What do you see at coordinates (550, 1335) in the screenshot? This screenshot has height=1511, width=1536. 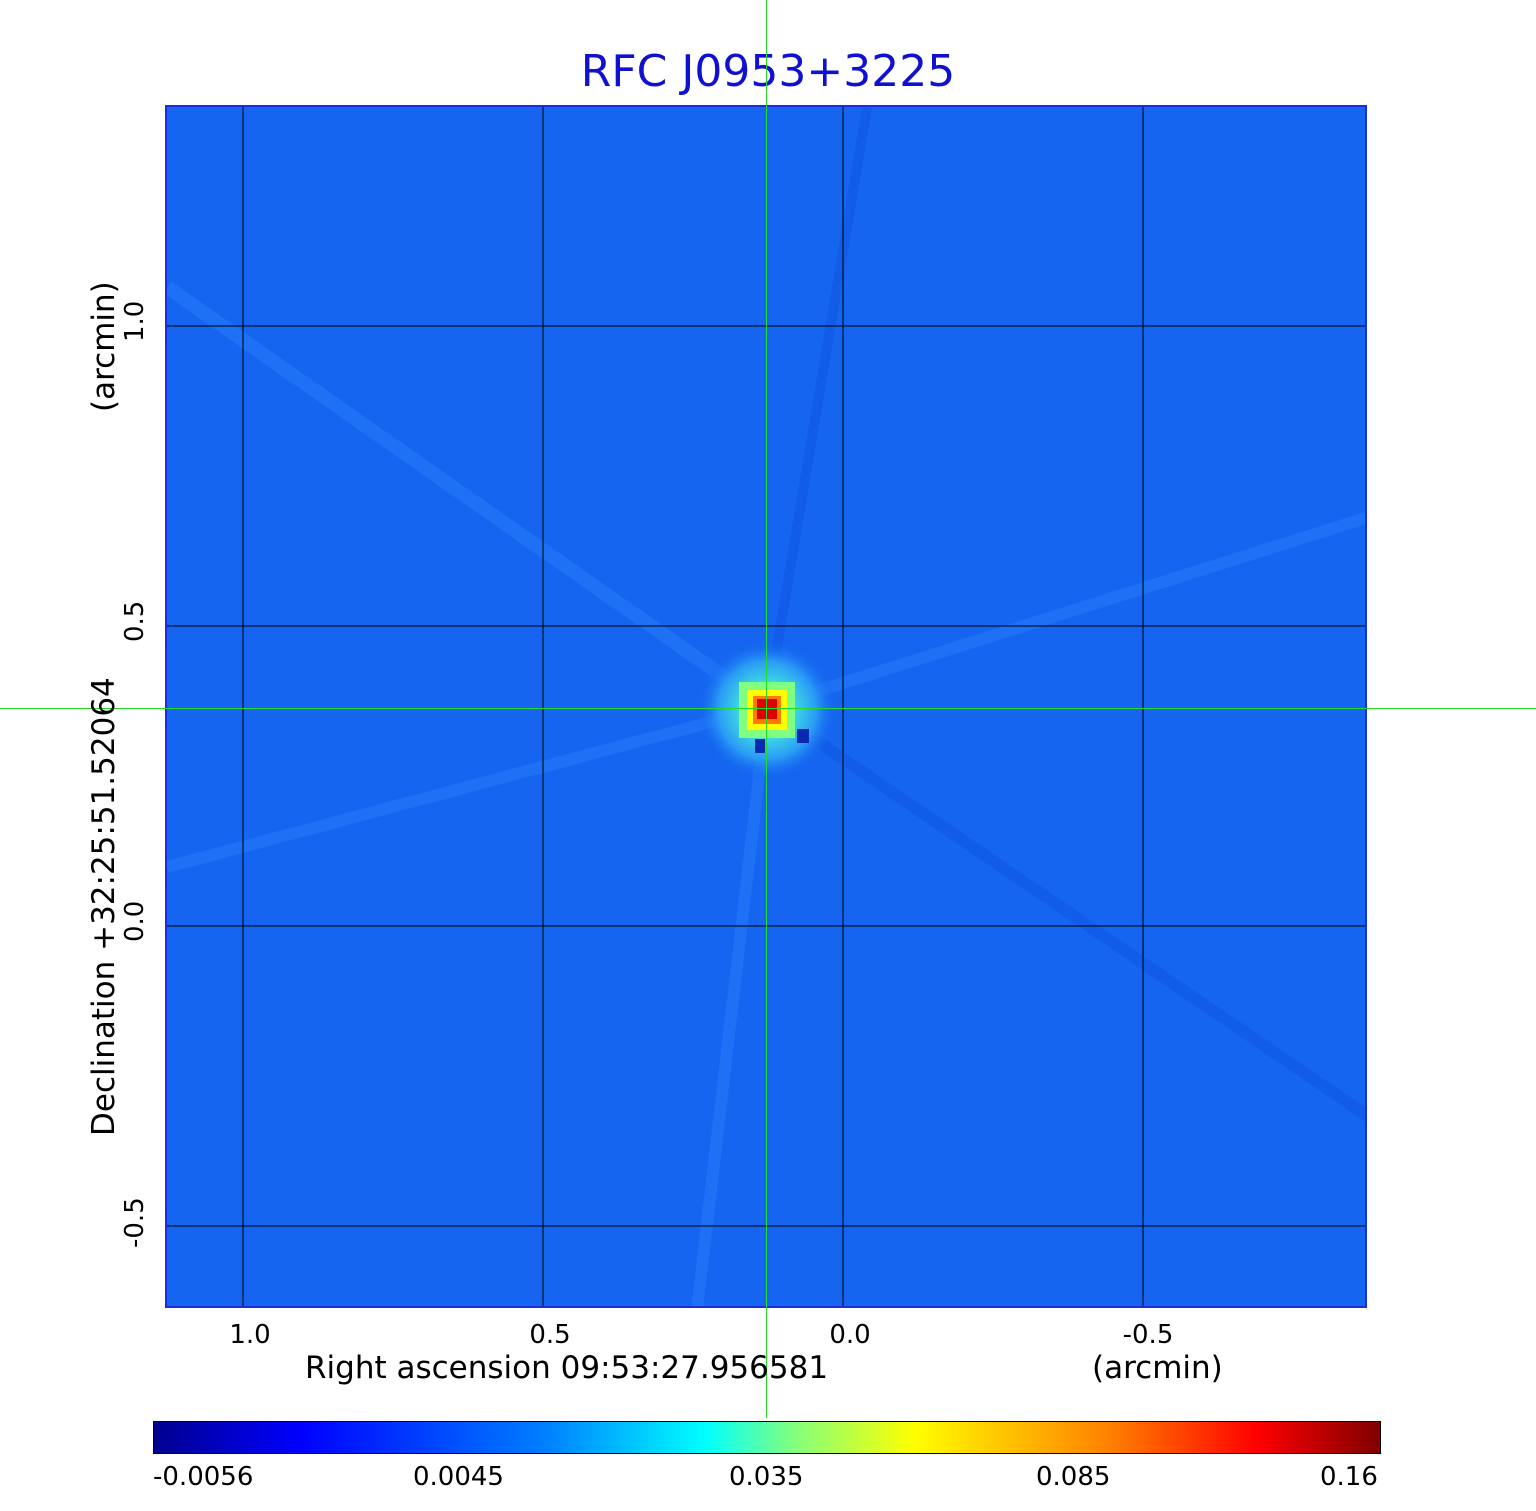 I see `x-tick-label: 0.5` at bounding box center [550, 1335].